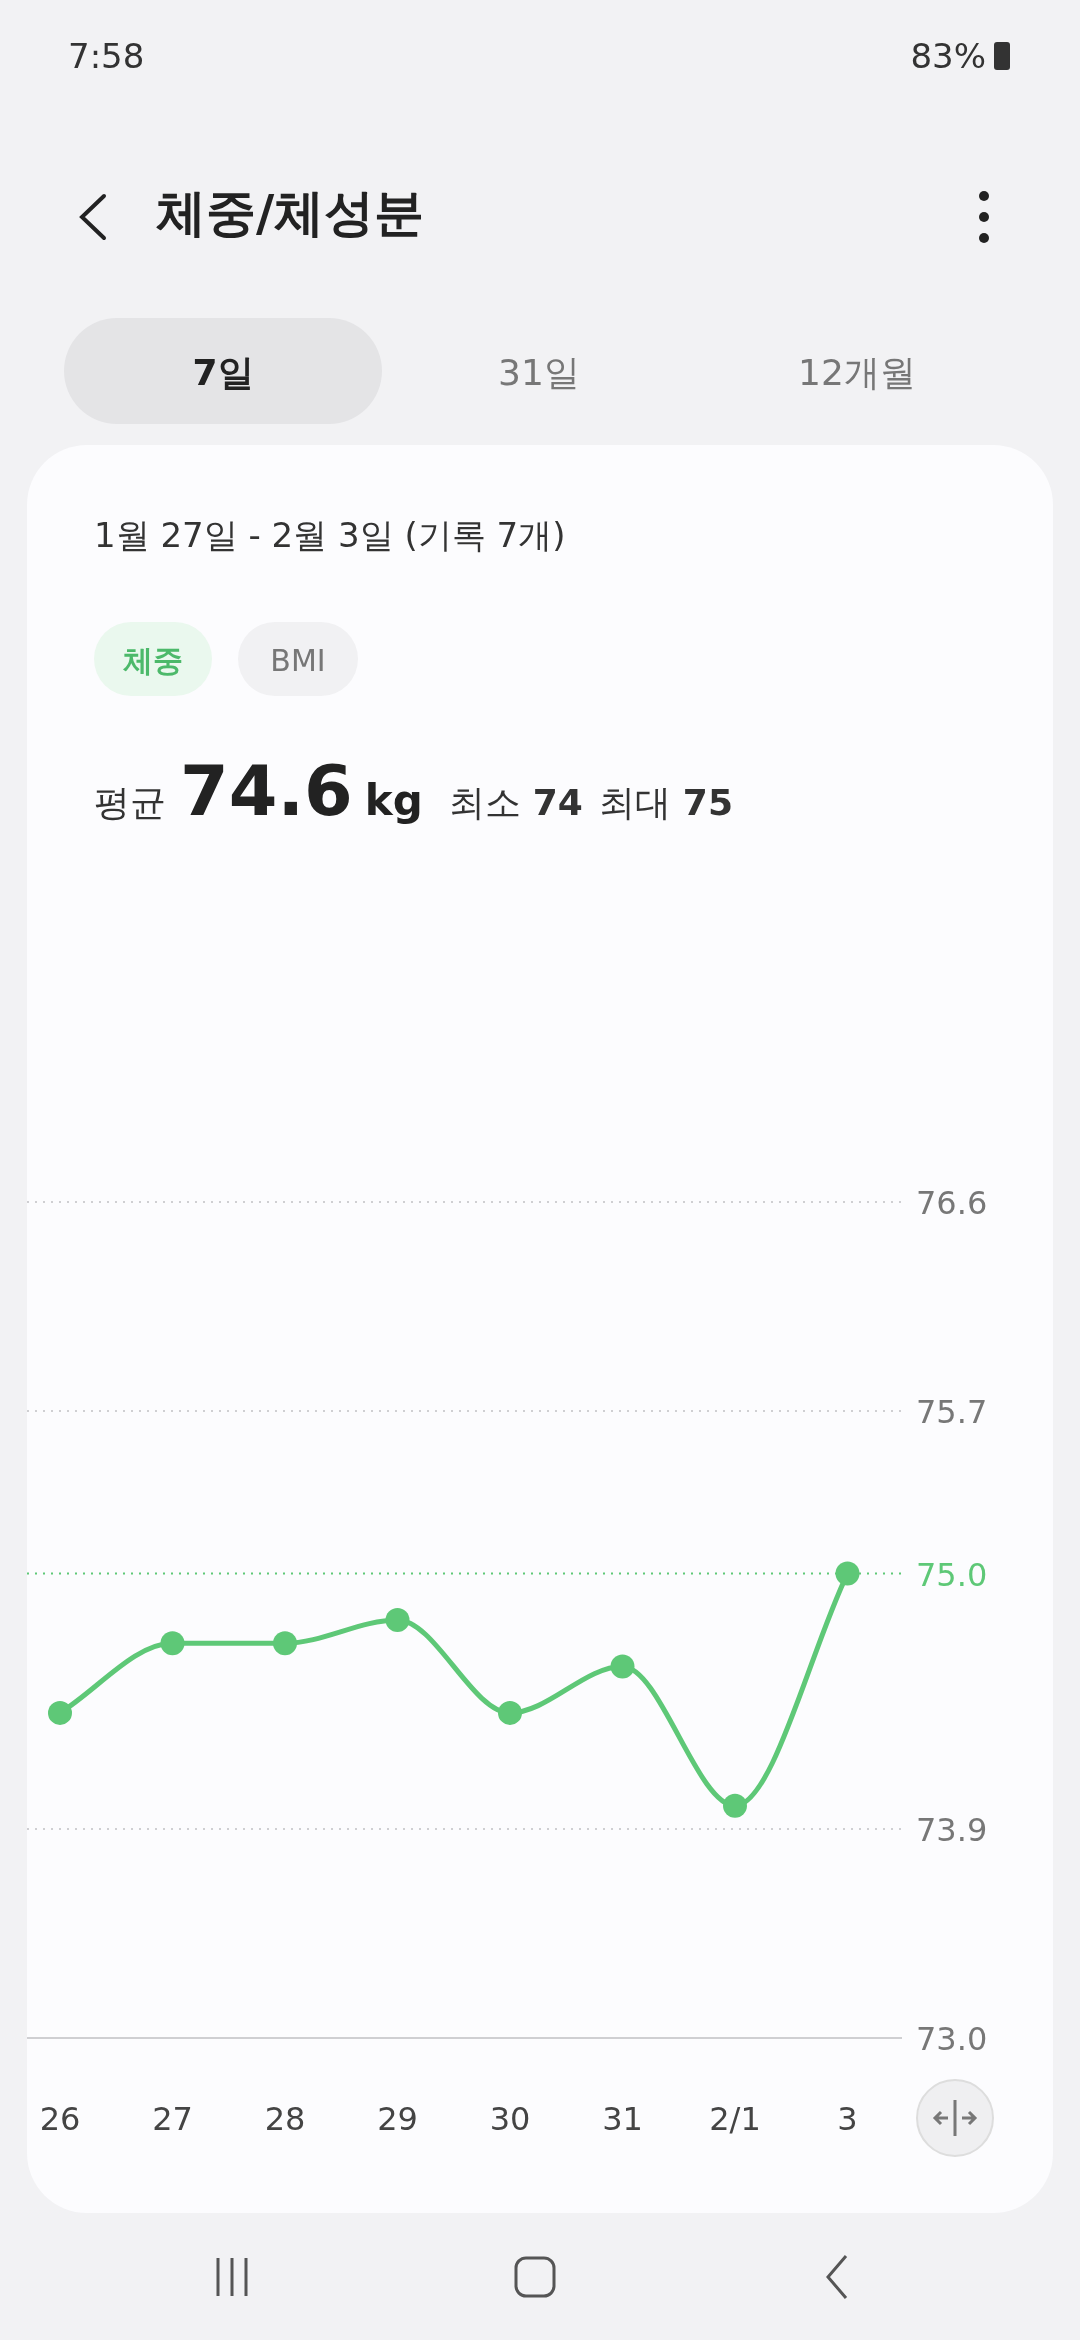 This screenshot has width=1080, height=2340. What do you see at coordinates (290, 213) in the screenshot?
I see `chart-title: 체중/체성분` at bounding box center [290, 213].